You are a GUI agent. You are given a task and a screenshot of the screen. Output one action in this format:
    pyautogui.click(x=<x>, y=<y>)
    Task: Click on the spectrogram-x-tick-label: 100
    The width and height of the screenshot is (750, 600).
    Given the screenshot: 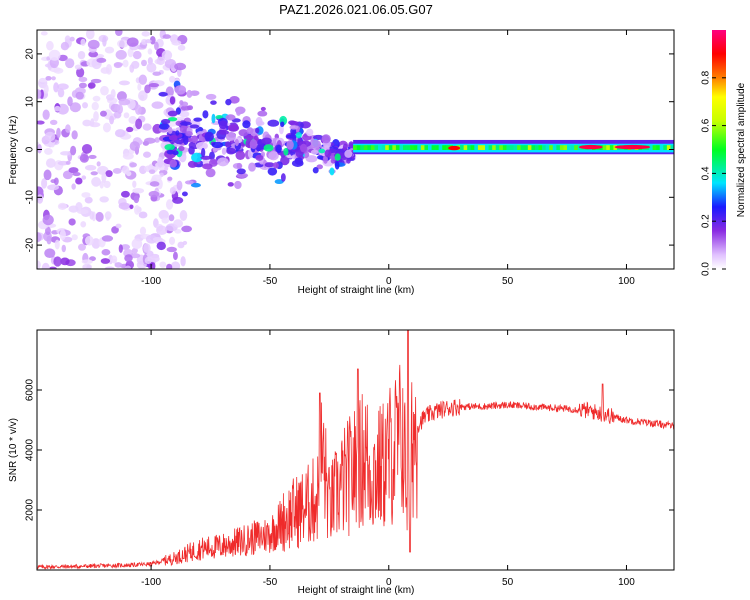 What is the action you would take?
    pyautogui.click(x=626, y=281)
    